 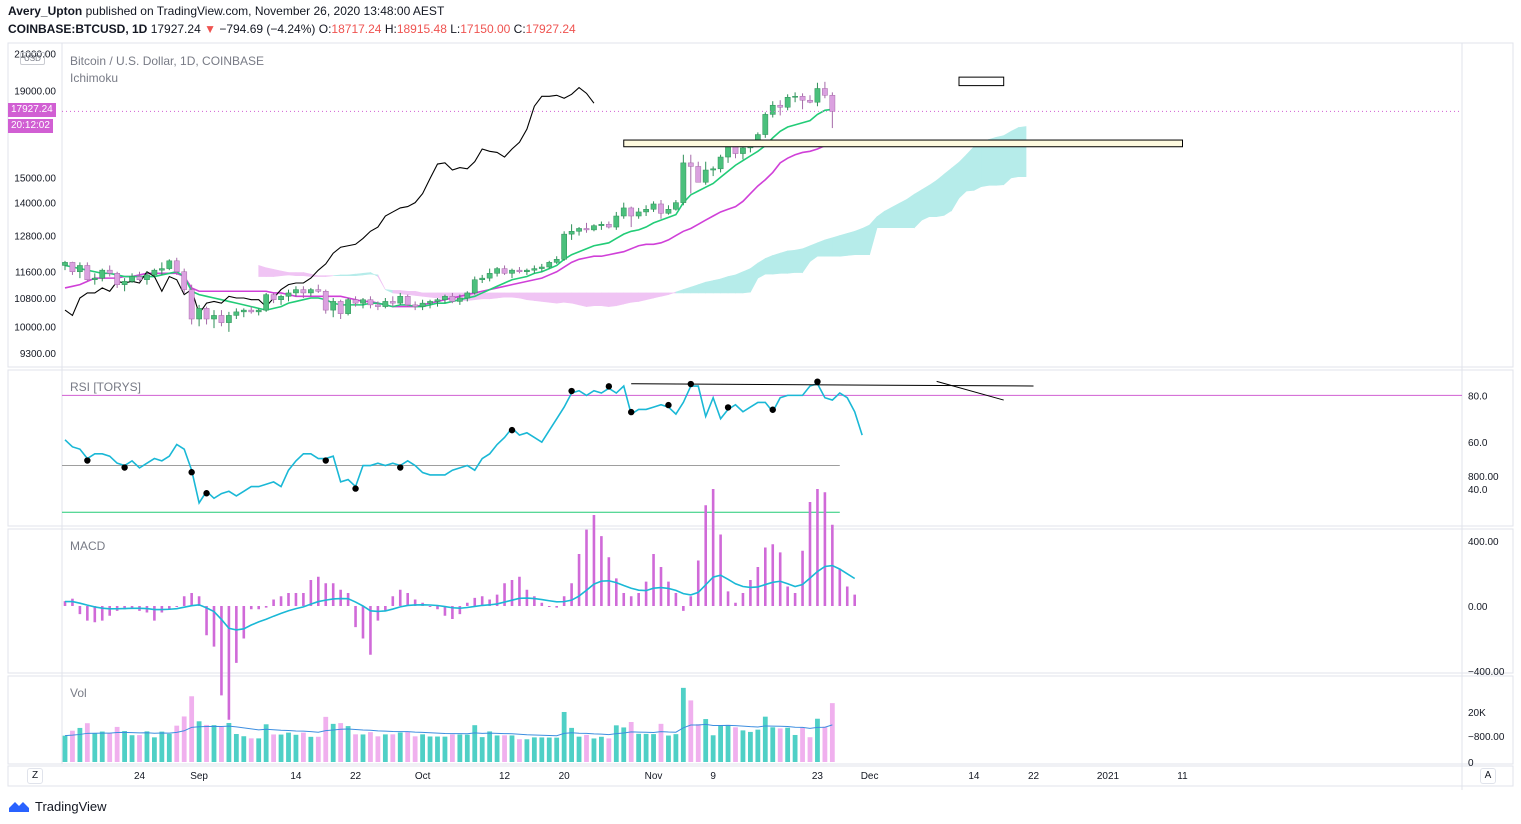 I want to click on kijun-line, so click(x=448, y=225).